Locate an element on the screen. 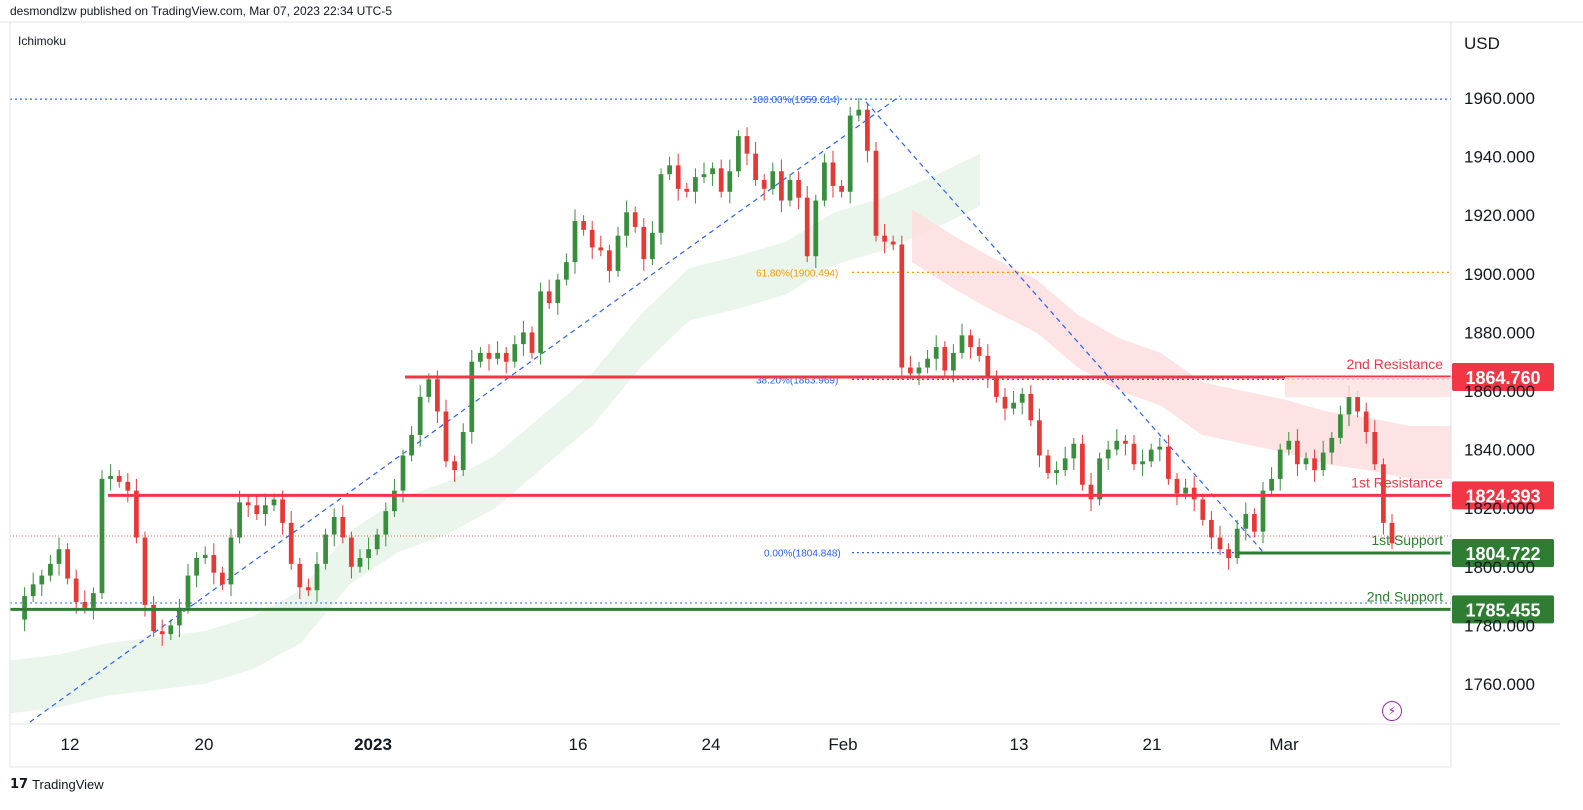 This screenshot has width=1583, height=810. x-tick-label: 21 is located at coordinates (1152, 744).